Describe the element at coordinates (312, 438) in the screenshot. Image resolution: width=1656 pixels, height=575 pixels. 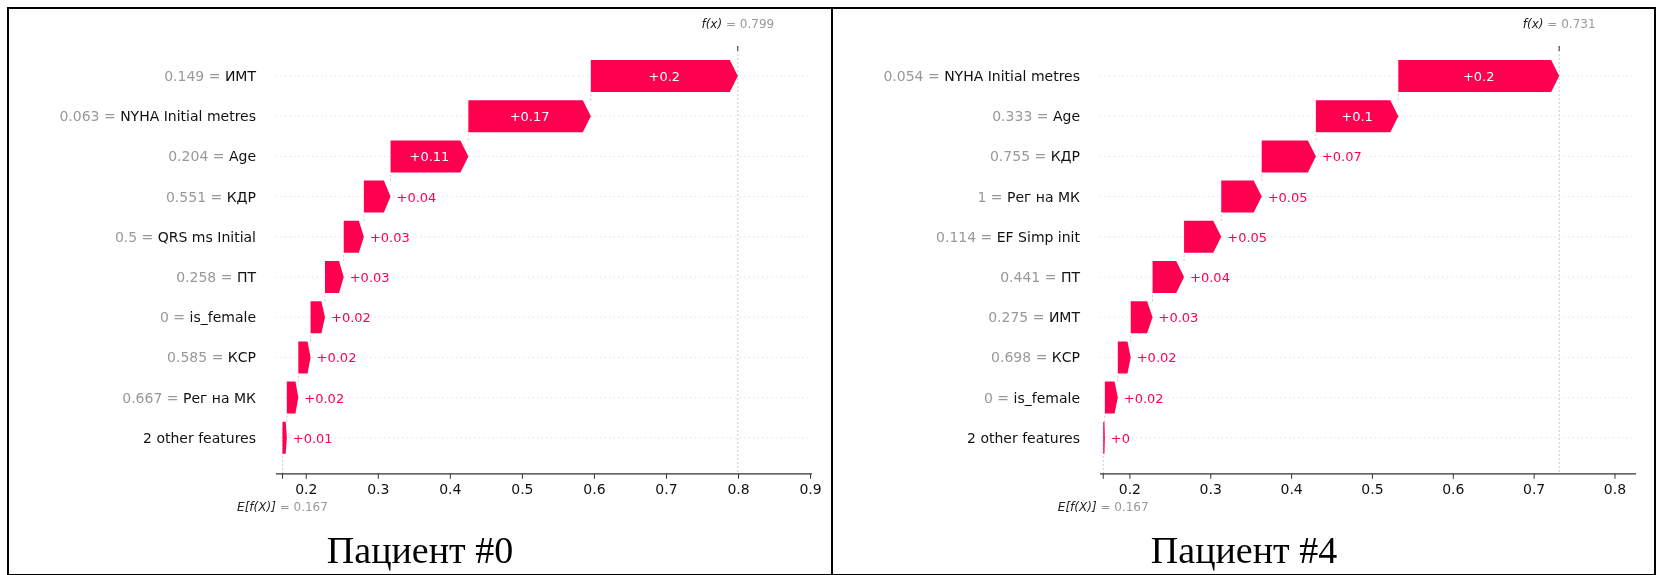
I see `data-label: +0.01` at that location.